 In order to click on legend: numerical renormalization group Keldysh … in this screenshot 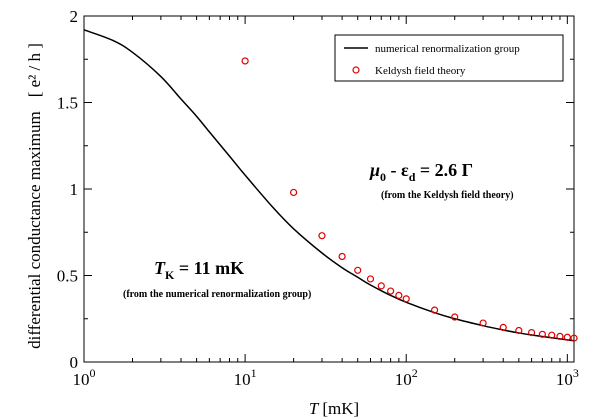, I will do `click(449, 58)`.